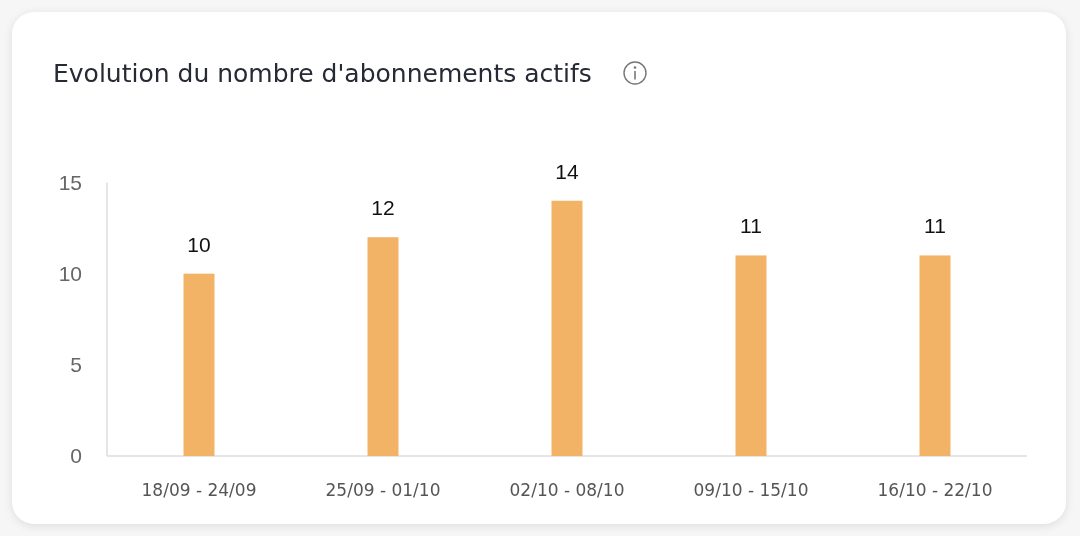 This screenshot has width=1080, height=536. I want to click on y-tick-label: 15, so click(70, 182).